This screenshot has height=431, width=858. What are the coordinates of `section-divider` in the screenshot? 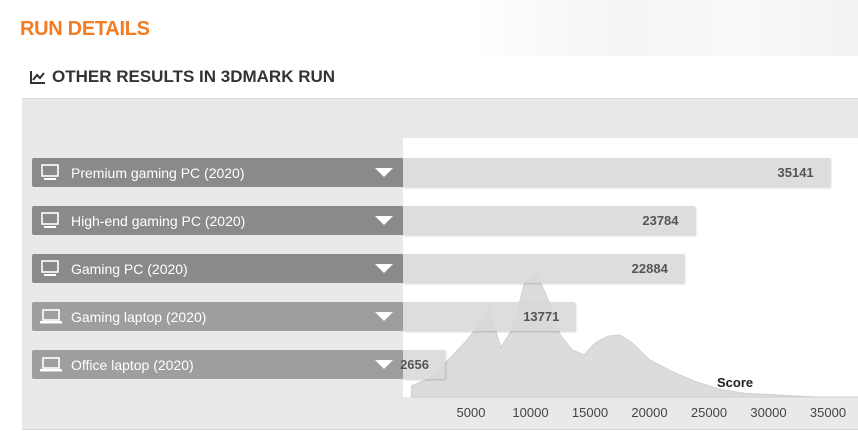 It's located at (440, 98).